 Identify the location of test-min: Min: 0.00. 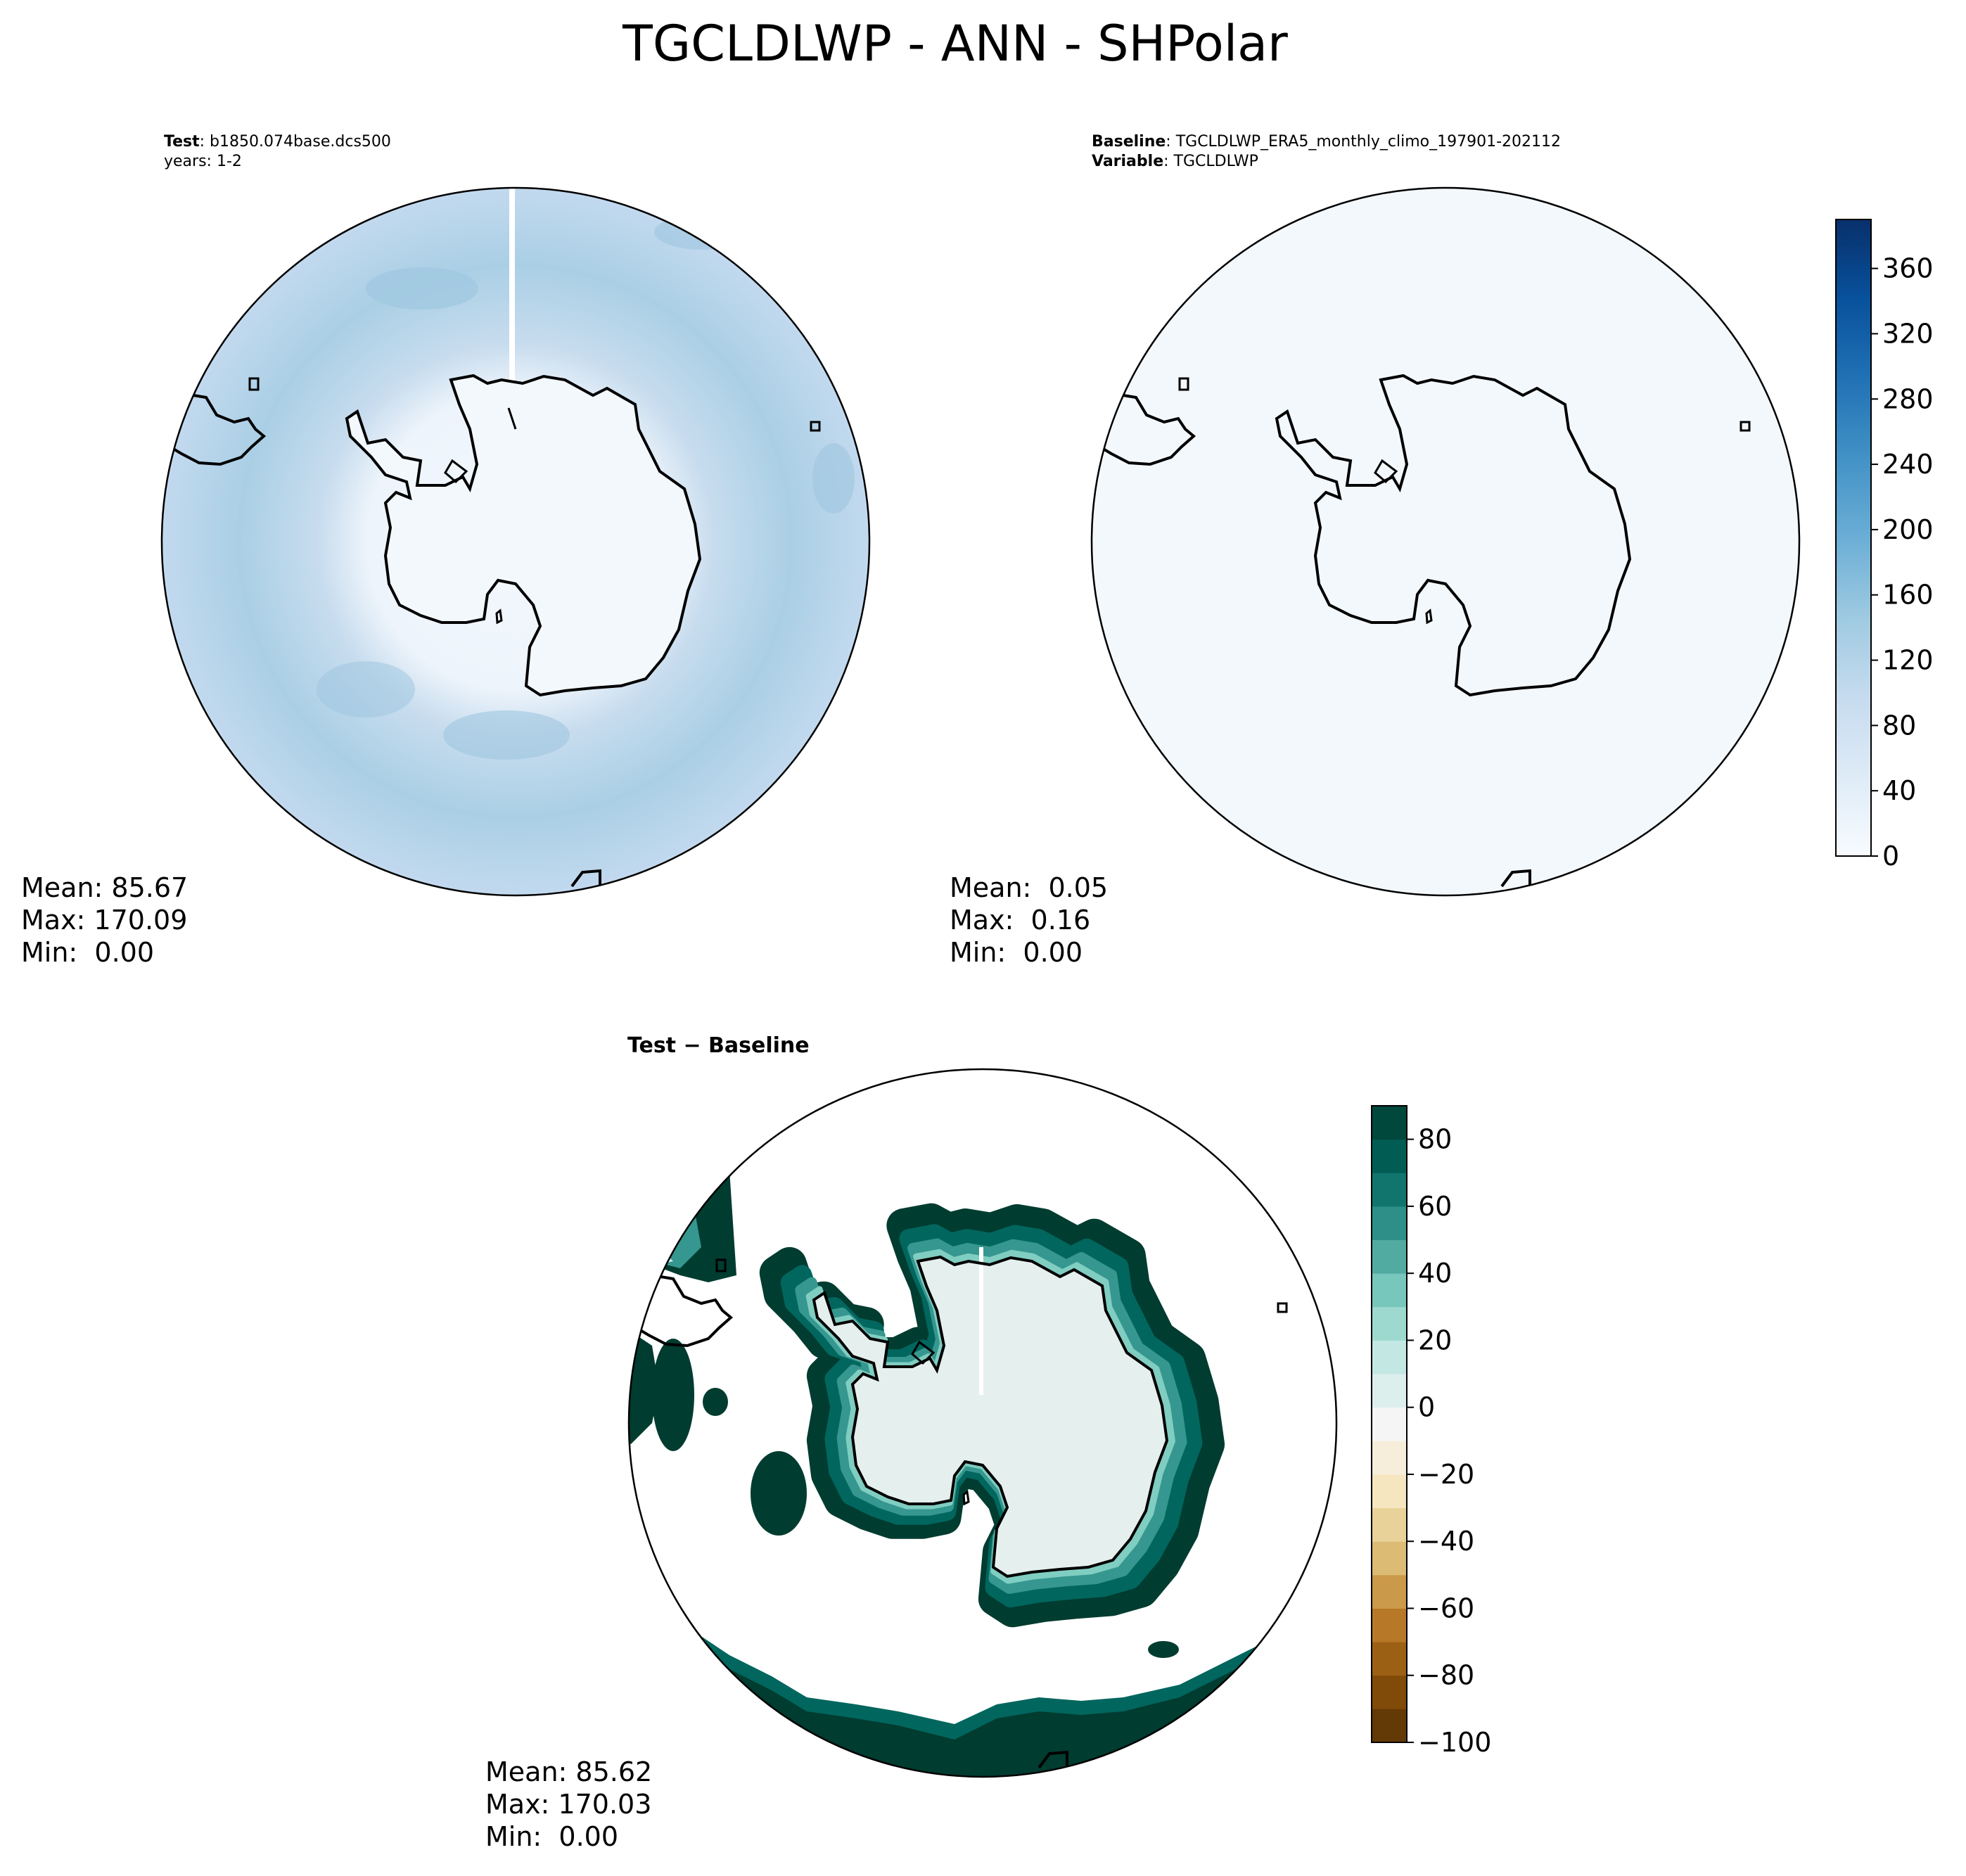
(87, 952).